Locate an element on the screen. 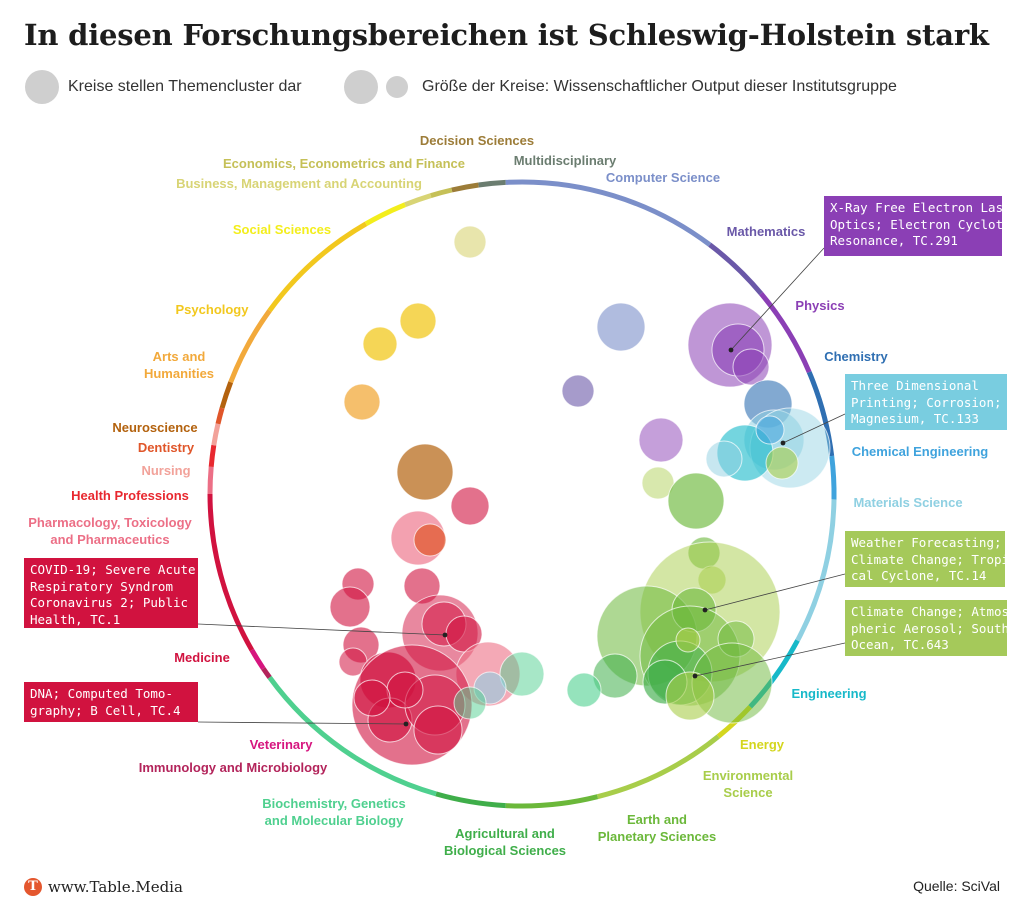 The height and width of the screenshot is (914, 1024). ring-arc-economics-econometrics-and-finance is located at coordinates (441, 192).